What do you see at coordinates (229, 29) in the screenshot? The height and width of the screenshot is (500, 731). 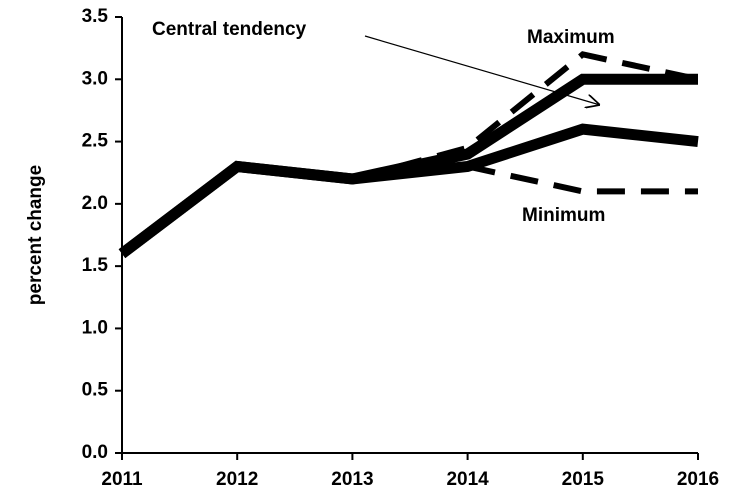 I see `annotation: Central tendency` at bounding box center [229, 29].